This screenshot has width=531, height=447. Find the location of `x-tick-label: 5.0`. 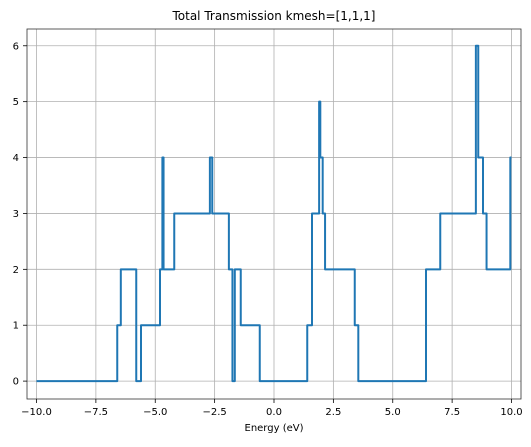

x-tick-label: 5.0 is located at coordinates (393, 412).